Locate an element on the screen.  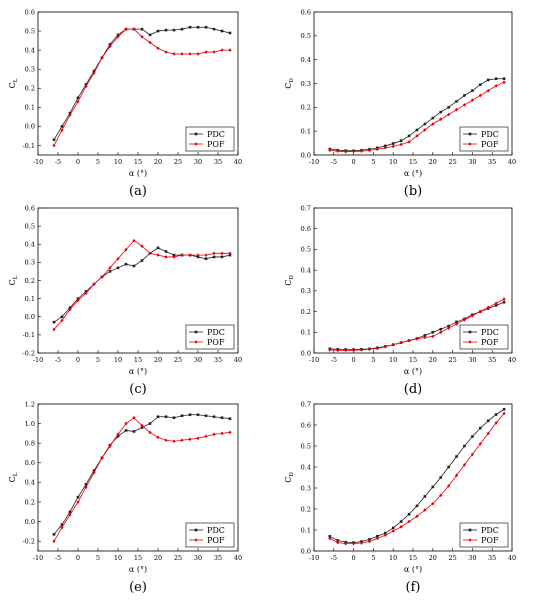
panel-label: (a) is located at coordinates (138, 191).